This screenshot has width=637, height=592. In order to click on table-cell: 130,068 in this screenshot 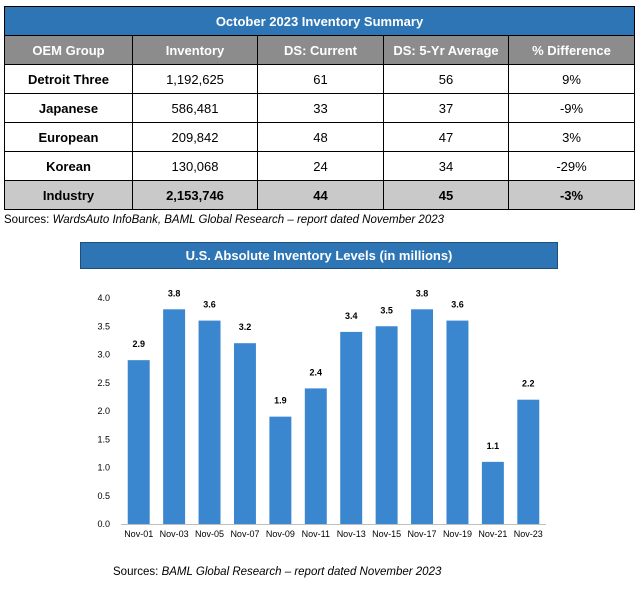, I will do `click(195, 166)`.